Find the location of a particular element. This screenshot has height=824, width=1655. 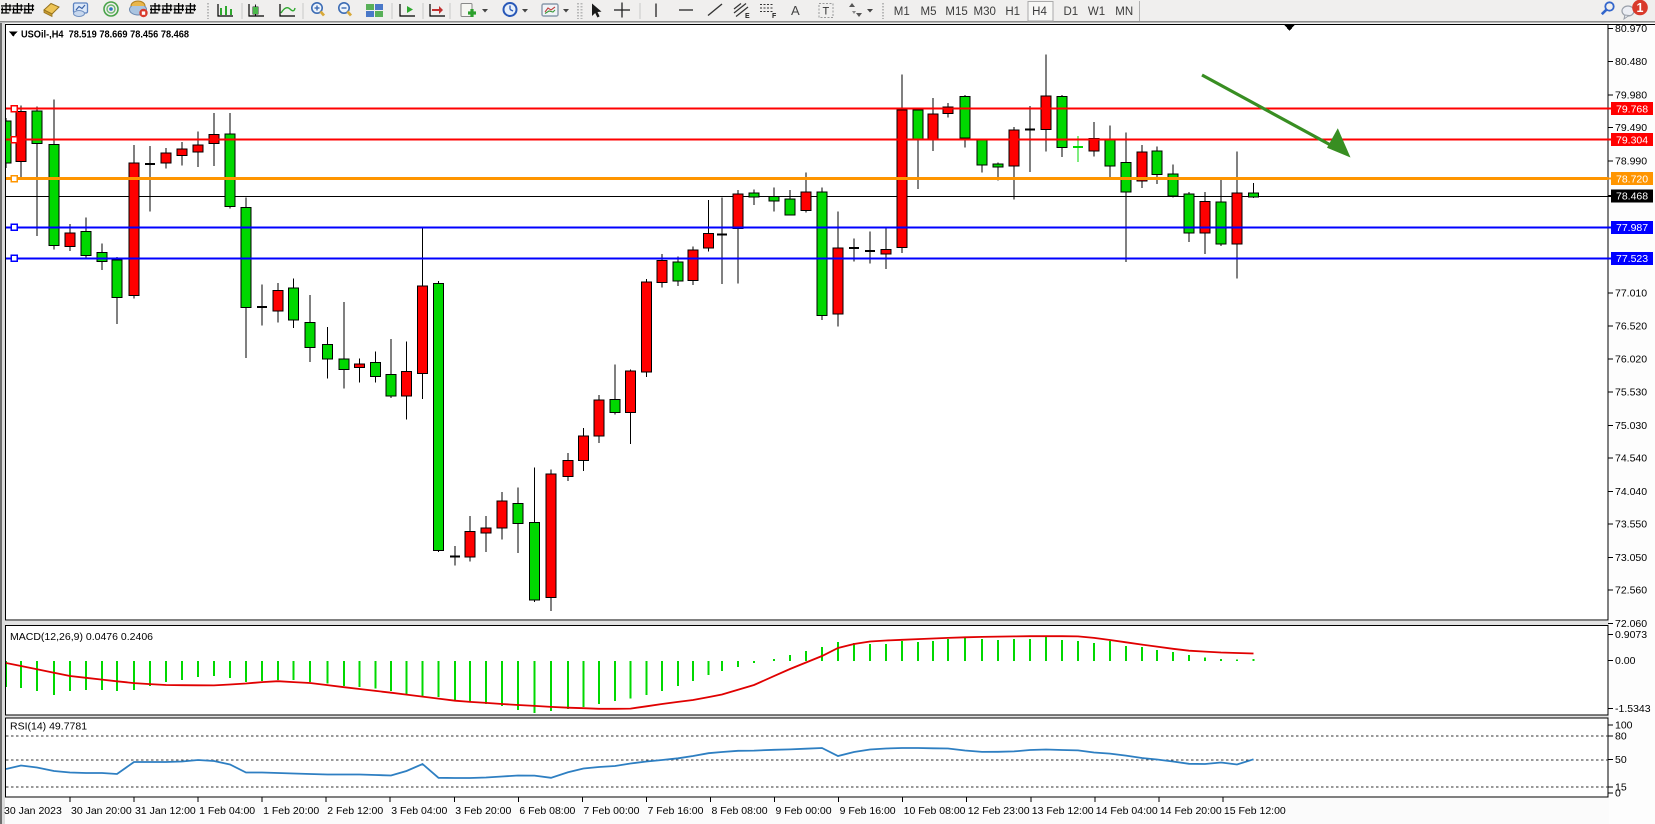

svg-text: MACD(12,26,9) 0.0476 0.2406 is located at coordinates (81, 637).